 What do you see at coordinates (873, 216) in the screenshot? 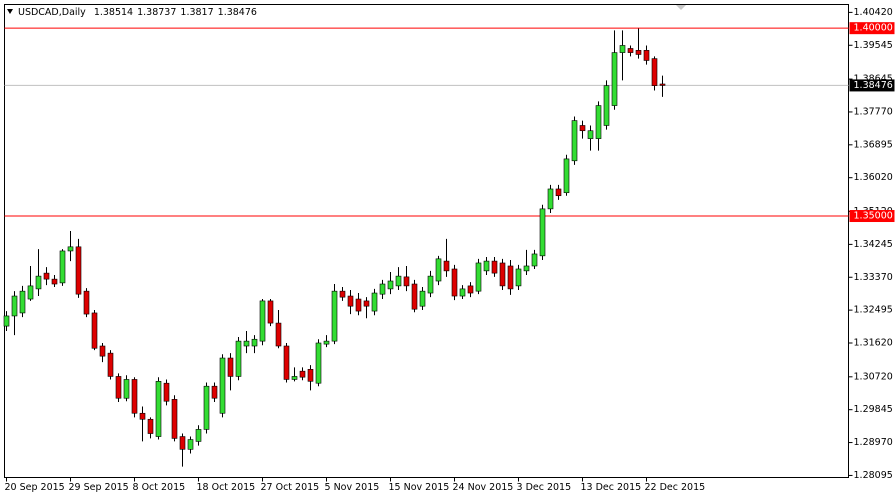
I see `level-label: 1.35000` at bounding box center [873, 216].